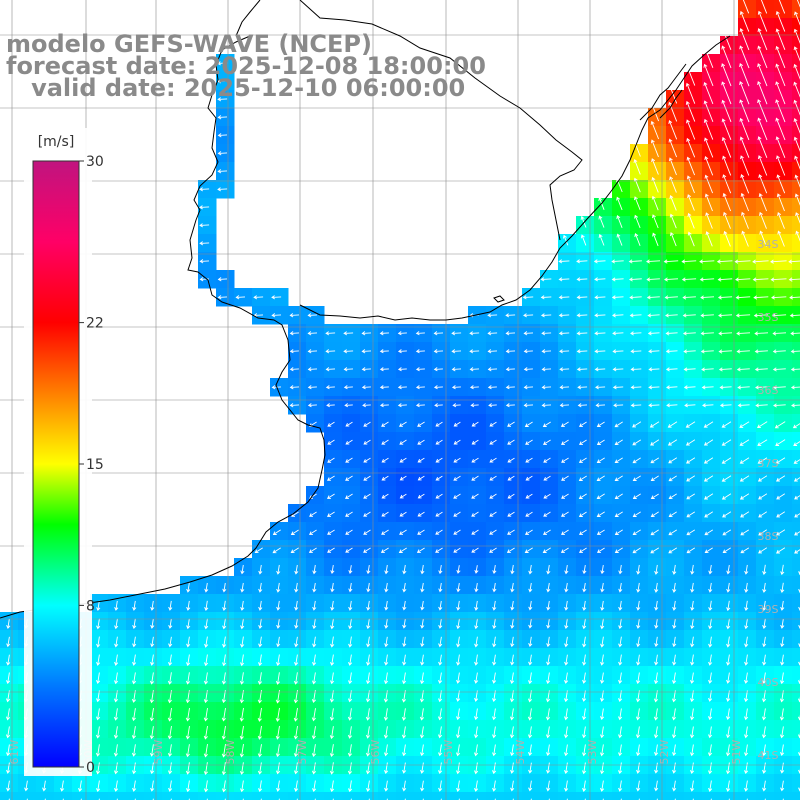  I want to click on colorbar-tick-label: 30, so click(95, 162).